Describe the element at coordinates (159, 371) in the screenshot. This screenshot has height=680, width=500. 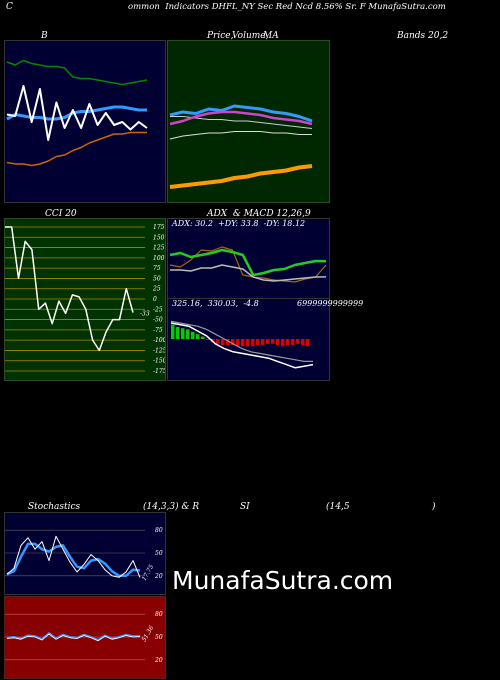
I see `cci-tick-label: -175` at that location.